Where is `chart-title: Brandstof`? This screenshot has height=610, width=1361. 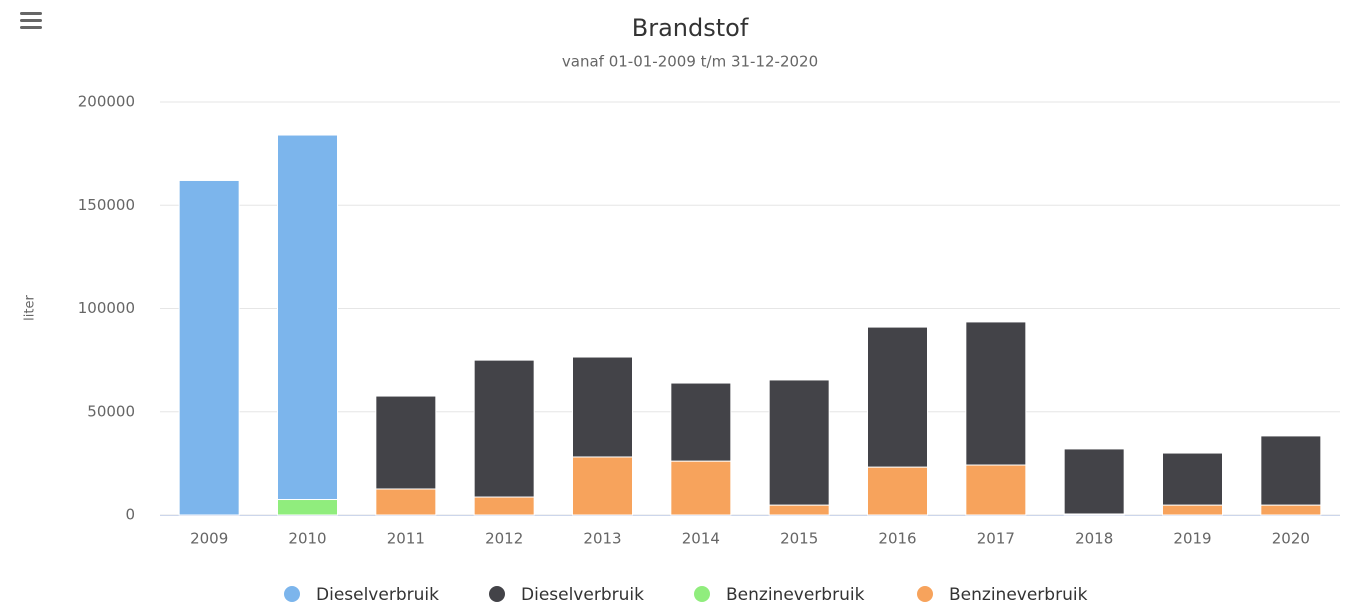
chart-title: Brandstof is located at coordinates (690, 28).